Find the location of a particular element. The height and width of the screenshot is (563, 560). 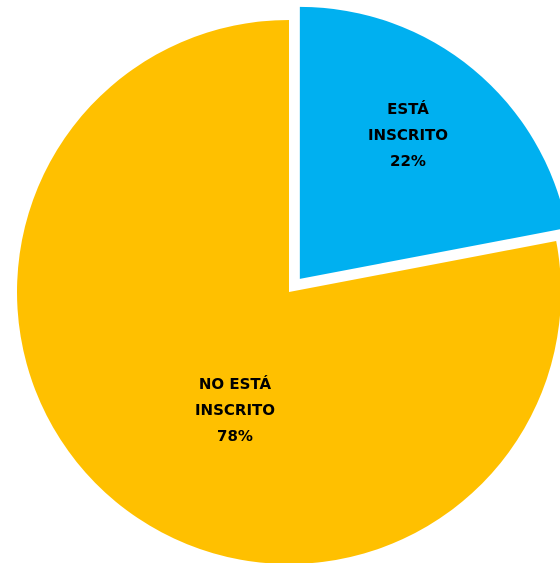

data-label: ESTÁ INSCRITO 22% is located at coordinates (408, 135).